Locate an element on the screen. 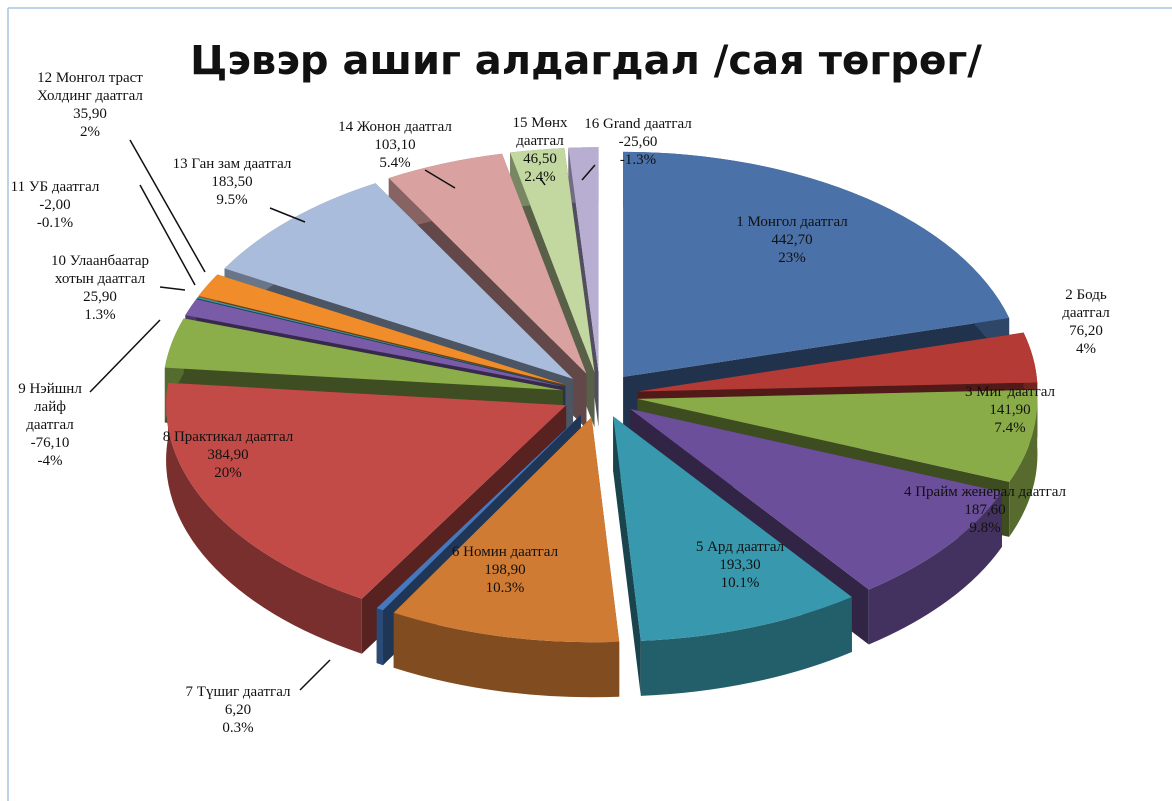  slice-value: 25,90 is located at coordinates (100, 297).